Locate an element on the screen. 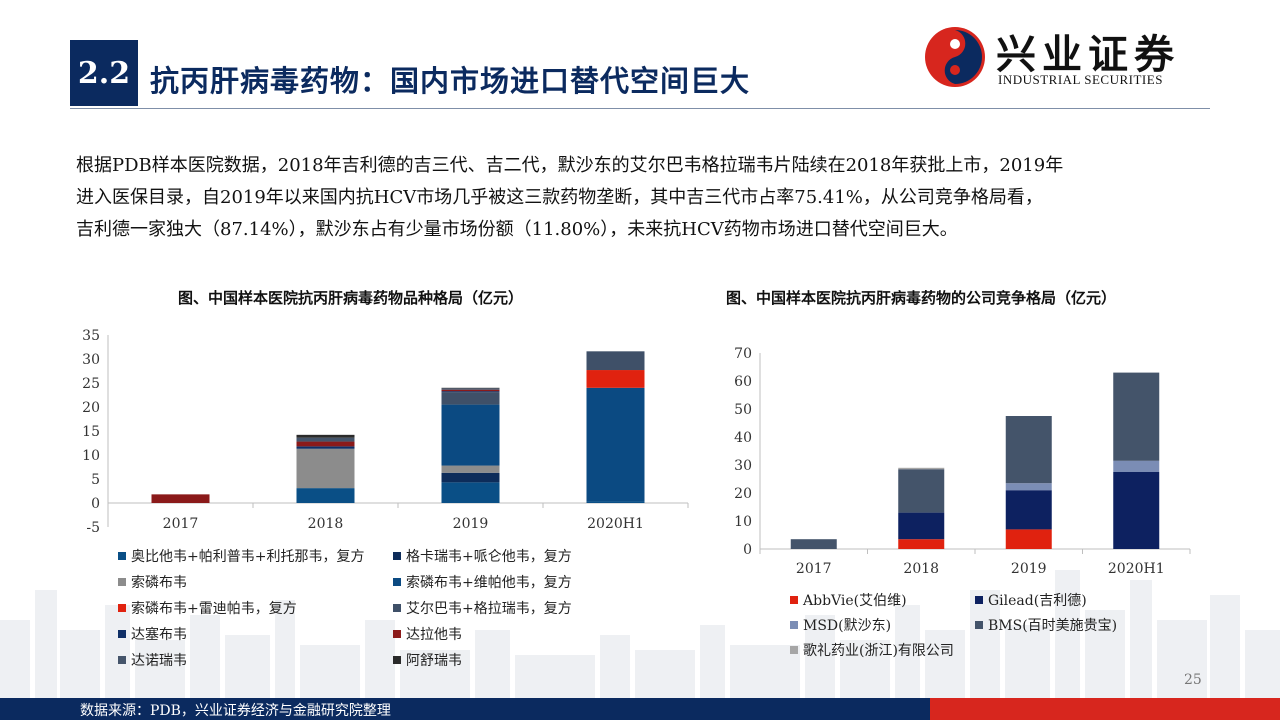 This screenshot has width=1280, height=720. chart1-legend-label: 格卡瑞韦+哌仑他韦，复方 is located at coordinates (489, 557).